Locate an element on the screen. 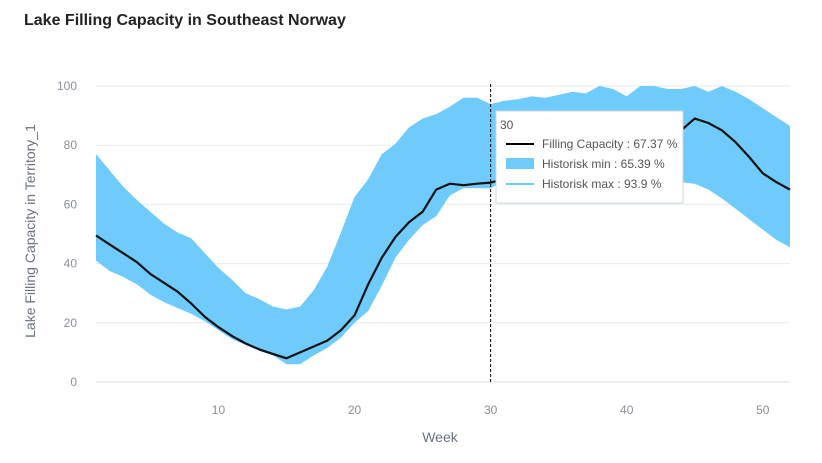 This screenshot has height=463, width=822. x-tick-label: 50 is located at coordinates (763, 410).